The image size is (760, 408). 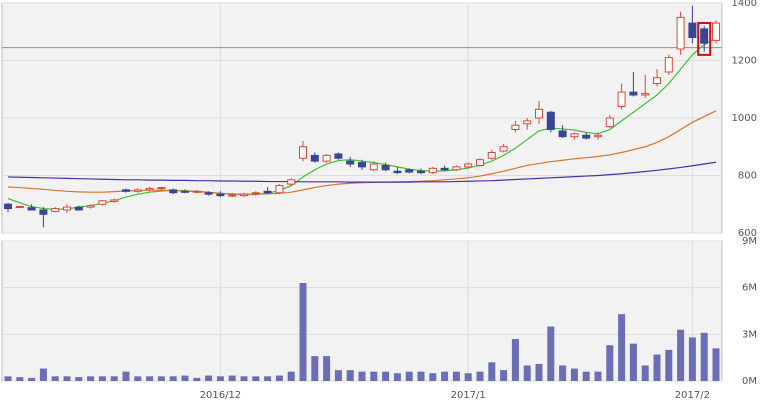 I want to click on moving-average-line, so click(x=362, y=172).